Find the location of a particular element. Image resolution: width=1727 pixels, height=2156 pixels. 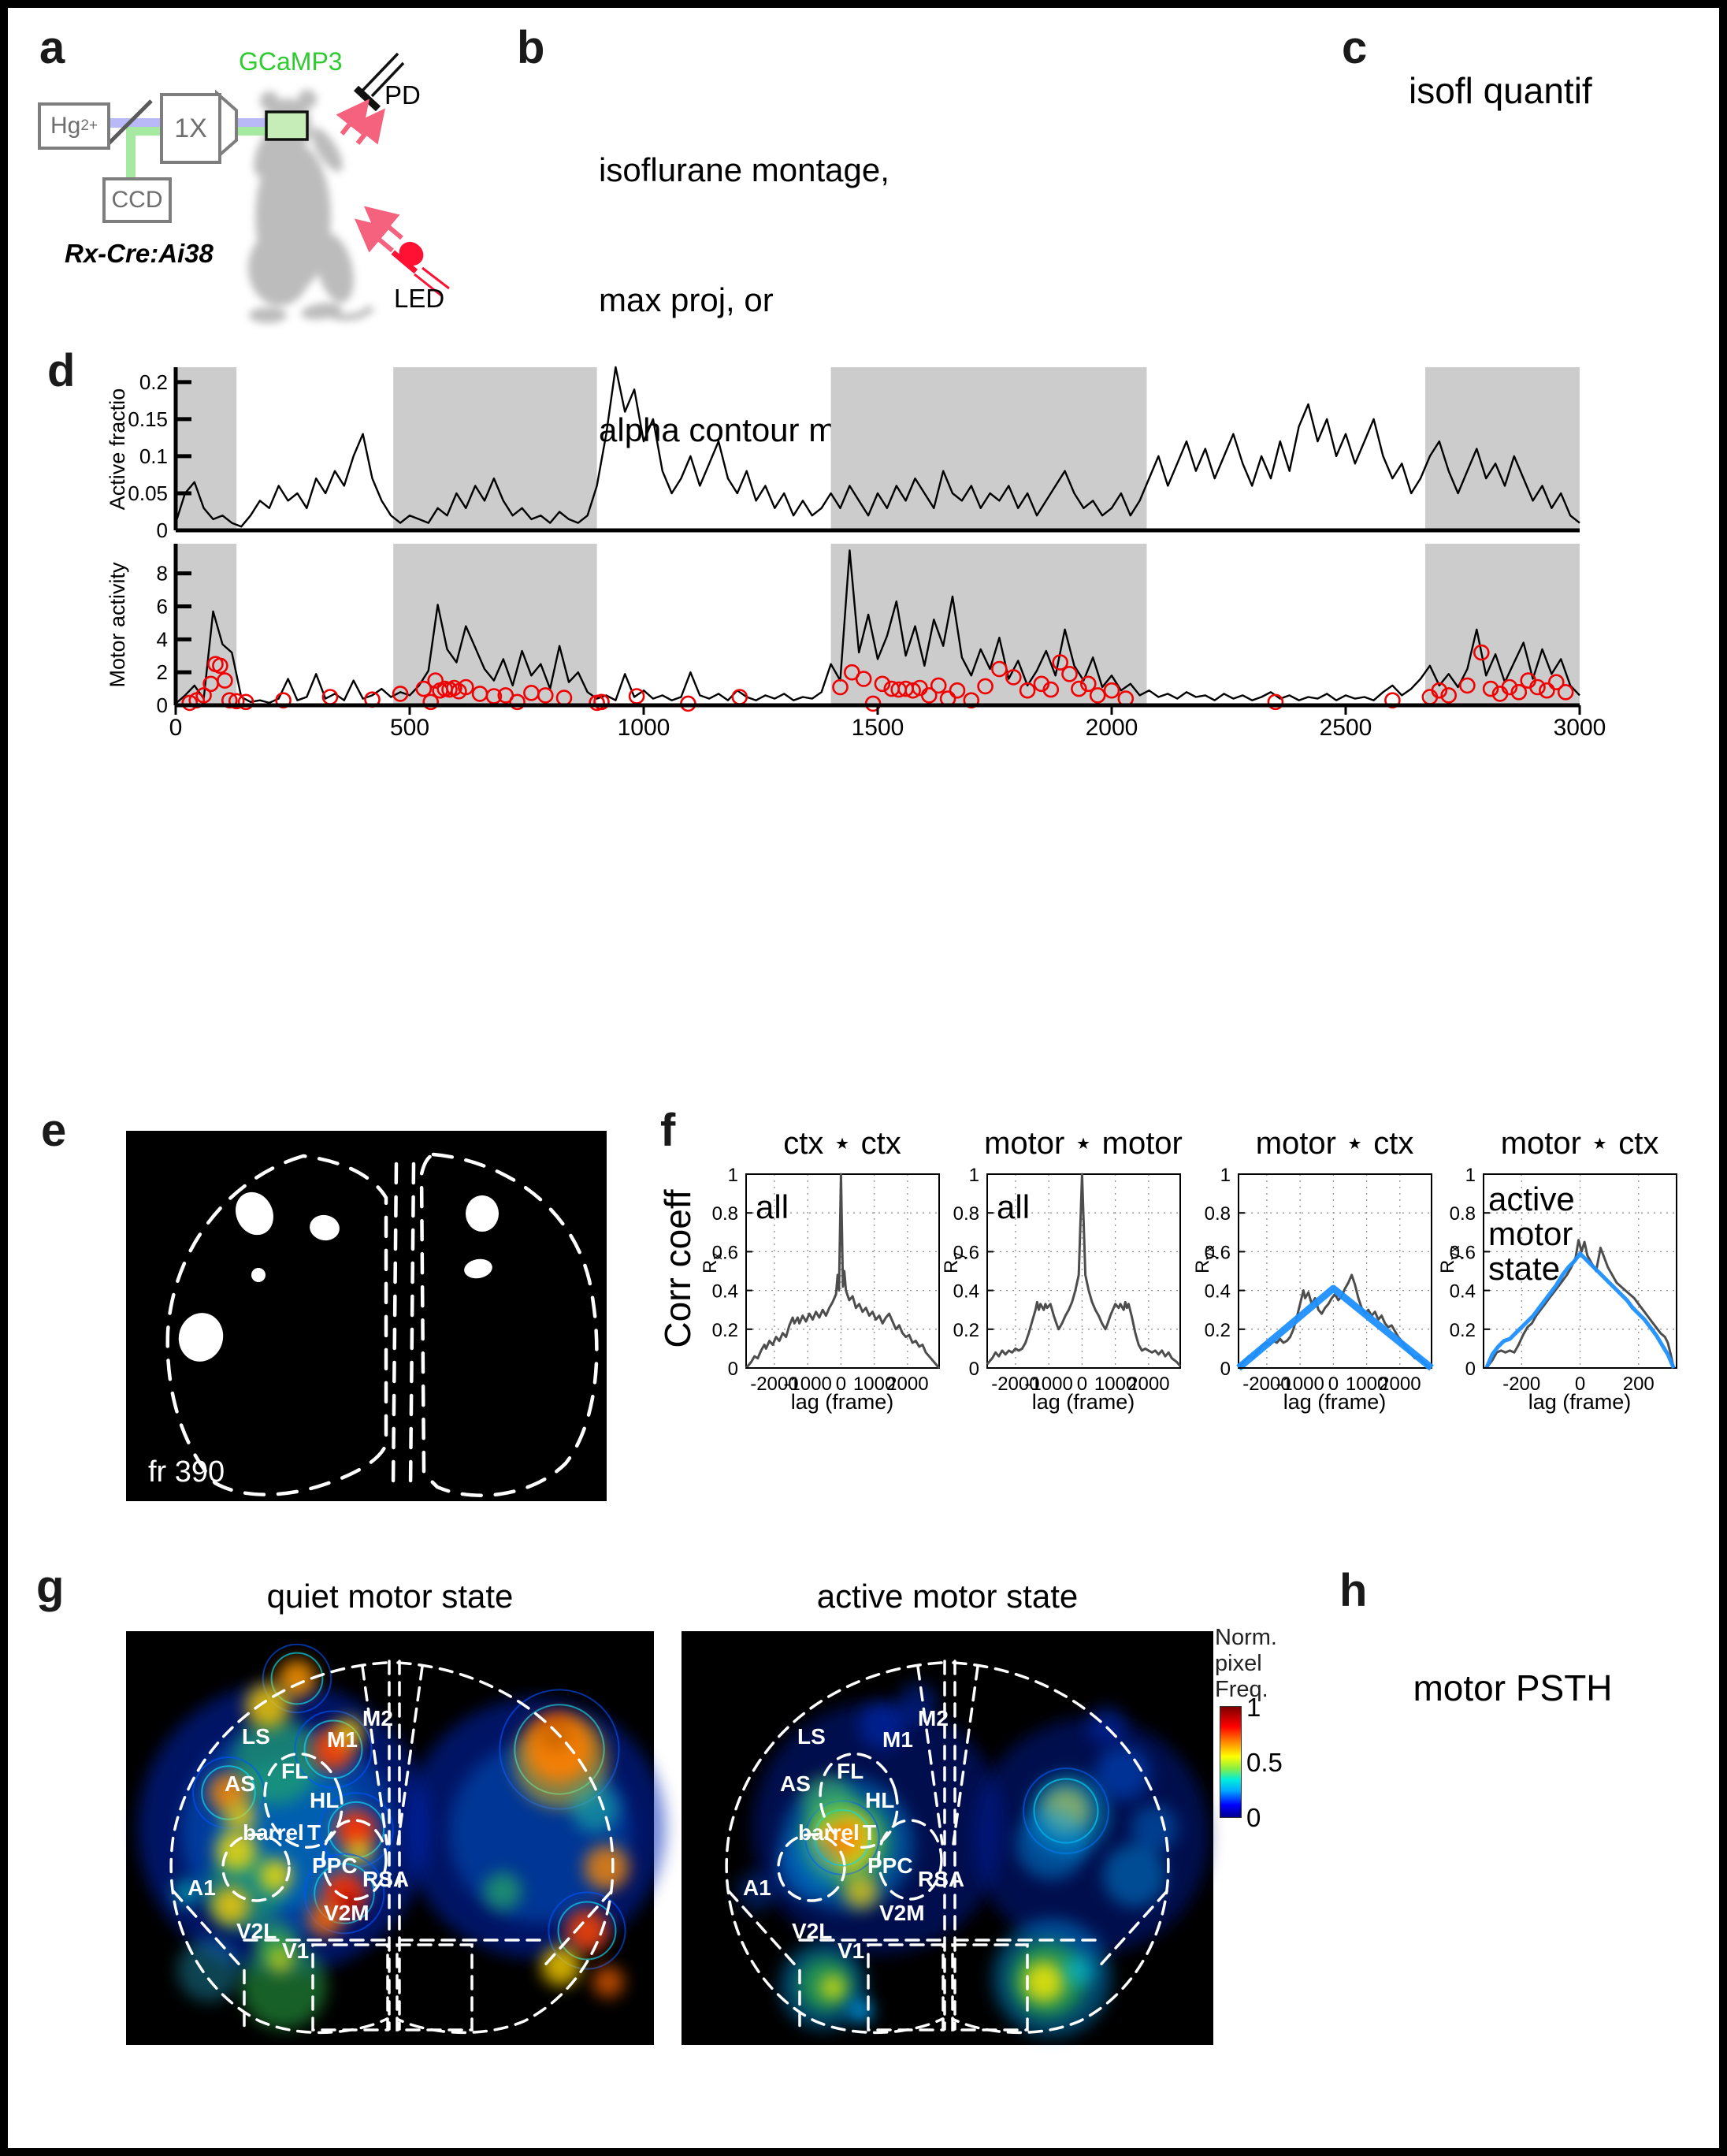

mercury-lamp-sup: 2+ is located at coordinates (89, 125).